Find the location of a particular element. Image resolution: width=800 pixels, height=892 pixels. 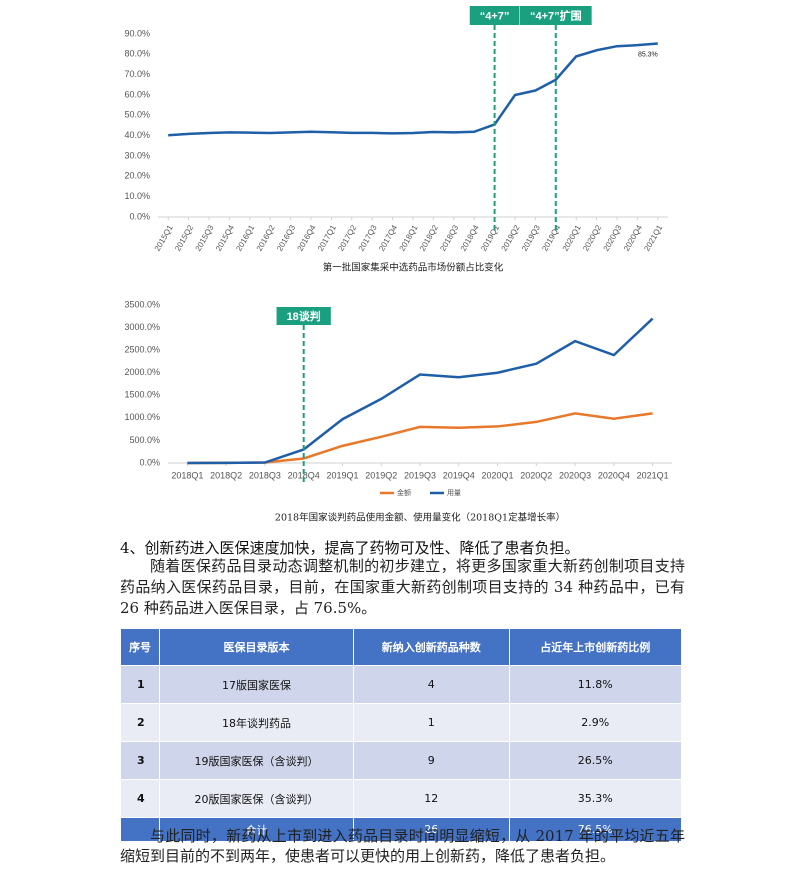

legend-label: 金额 is located at coordinates (404, 492).